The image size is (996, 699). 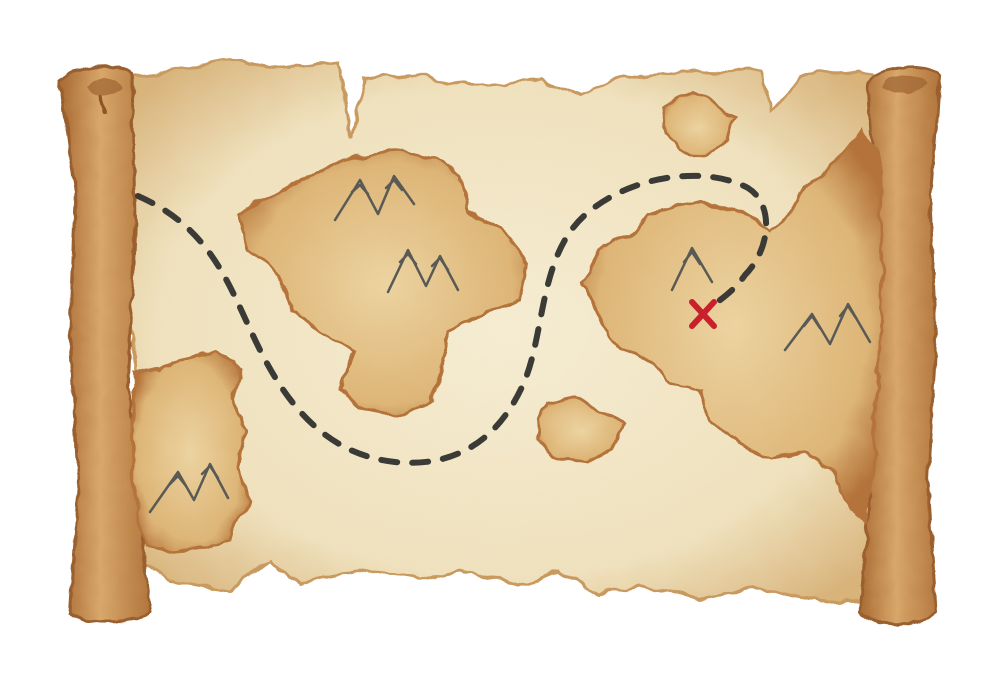 I want to click on mountains-center, so click(x=423, y=271).